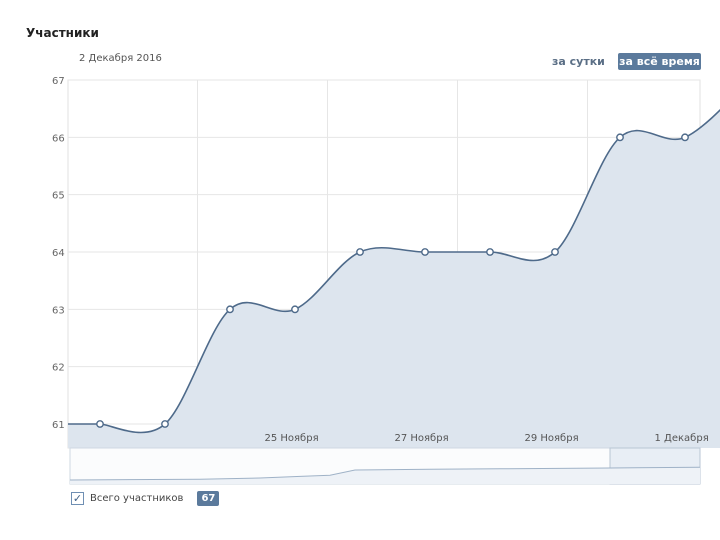 The height and width of the screenshot is (540, 720). Describe the element at coordinates (58, 425) in the screenshot. I see `y-tick-label: 61` at that location.